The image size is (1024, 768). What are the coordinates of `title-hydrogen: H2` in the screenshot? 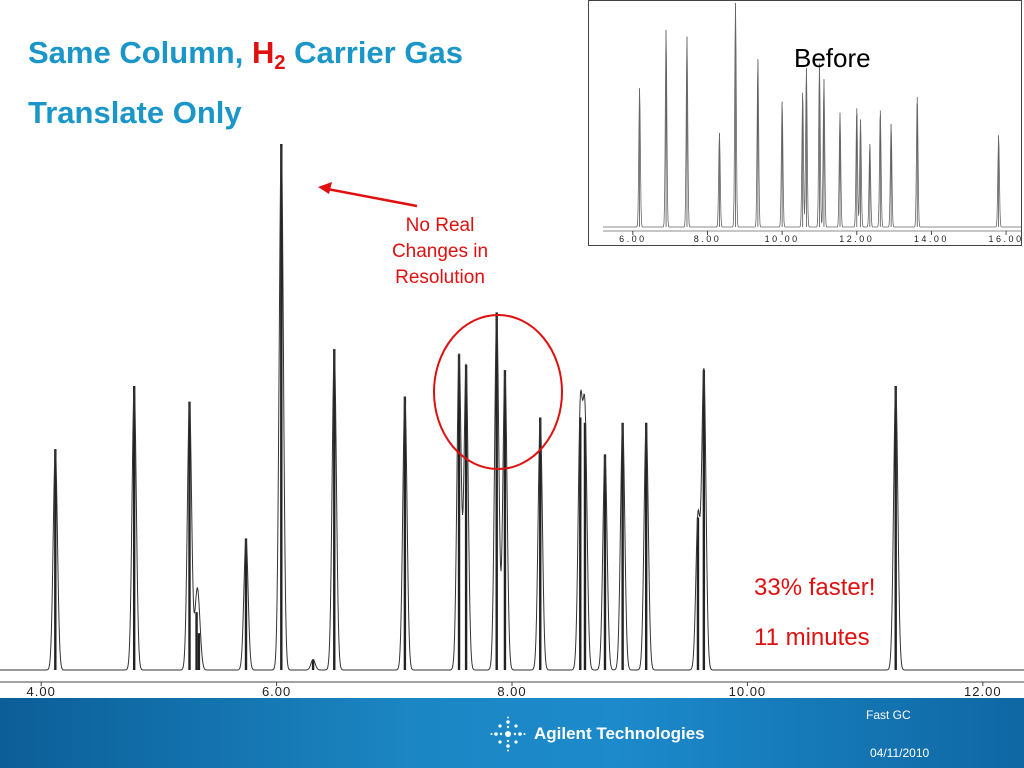 It's located at (268, 54).